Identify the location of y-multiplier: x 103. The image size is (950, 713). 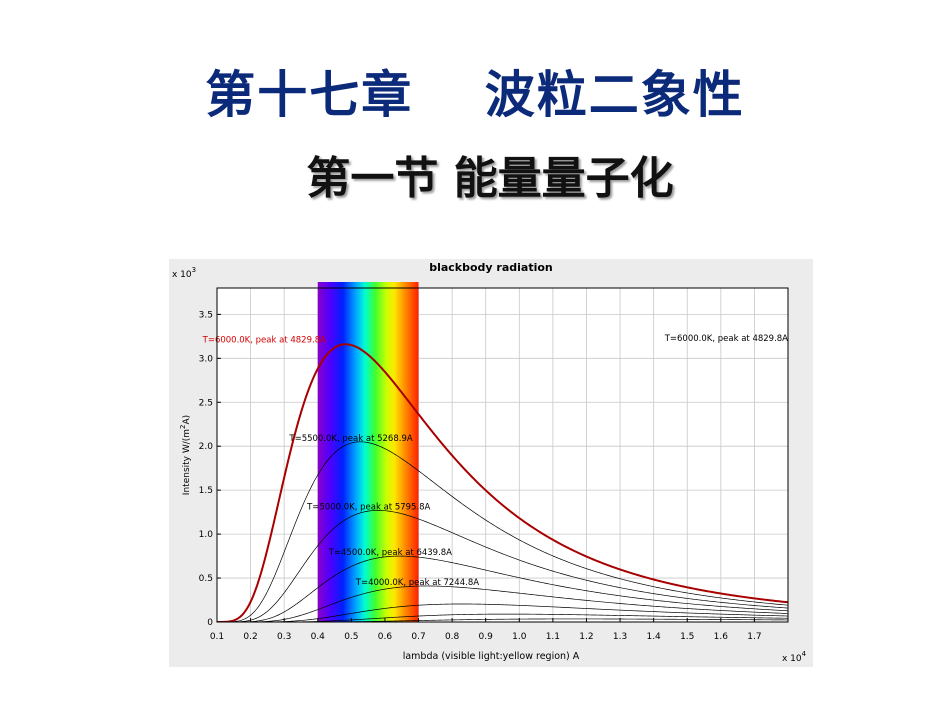
(184, 273).